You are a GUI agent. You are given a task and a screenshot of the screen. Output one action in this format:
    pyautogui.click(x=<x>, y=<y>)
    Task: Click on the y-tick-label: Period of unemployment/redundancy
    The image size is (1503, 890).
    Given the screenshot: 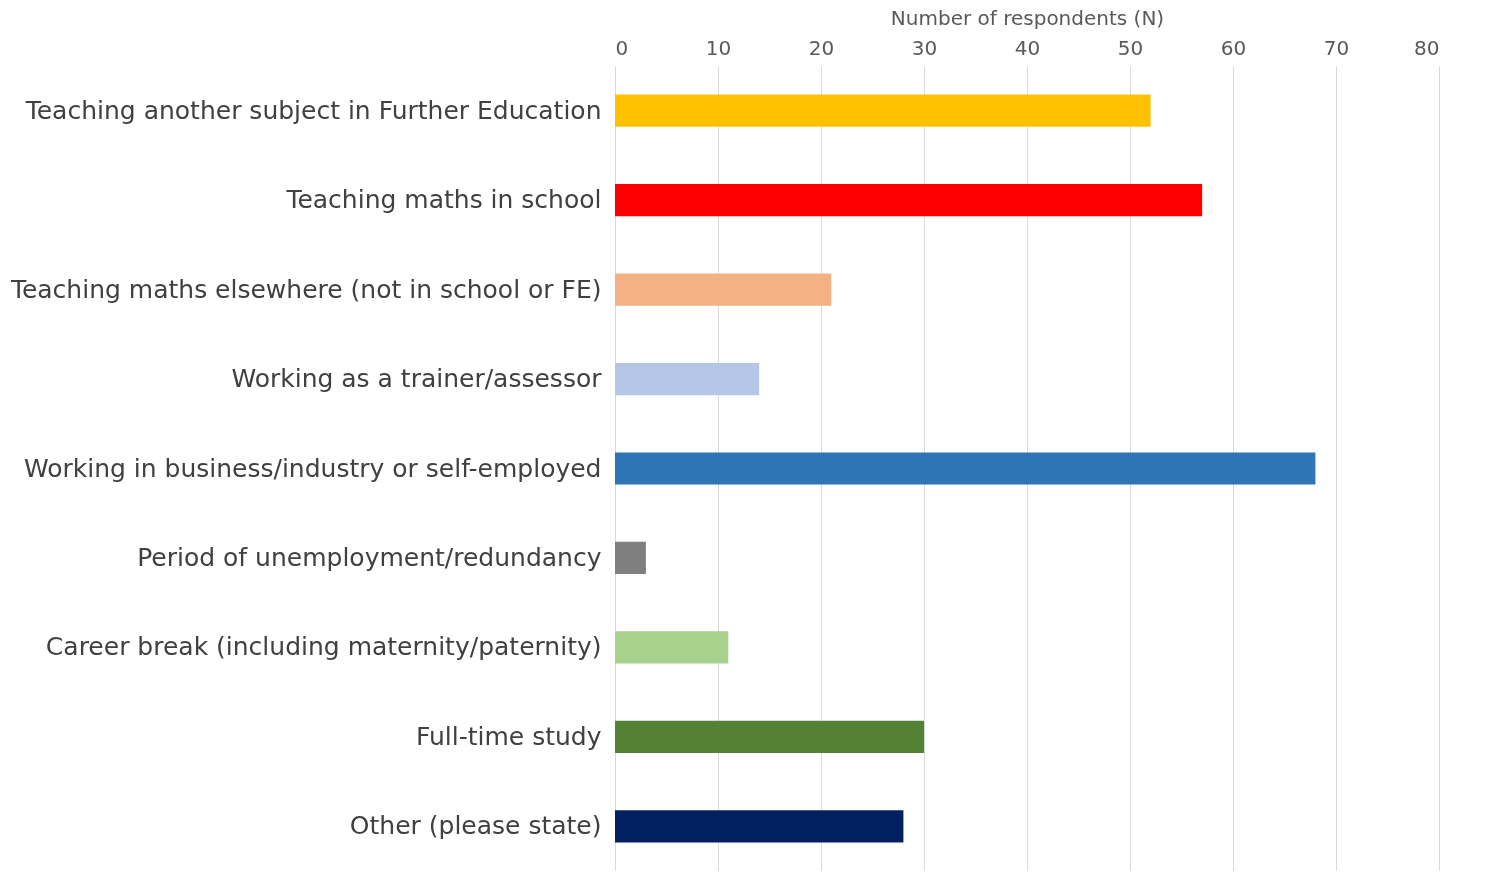 What is the action you would take?
    pyautogui.click(x=369, y=557)
    